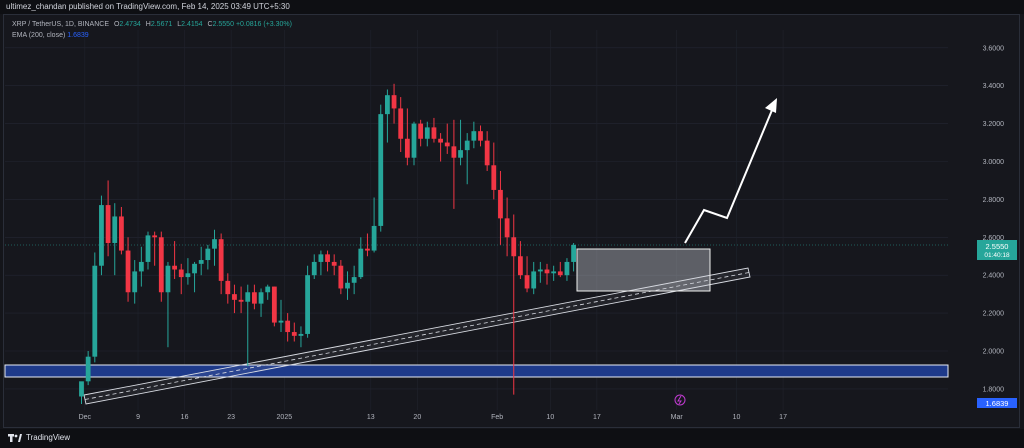  I want to click on projection-arrow, so click(730, 173).